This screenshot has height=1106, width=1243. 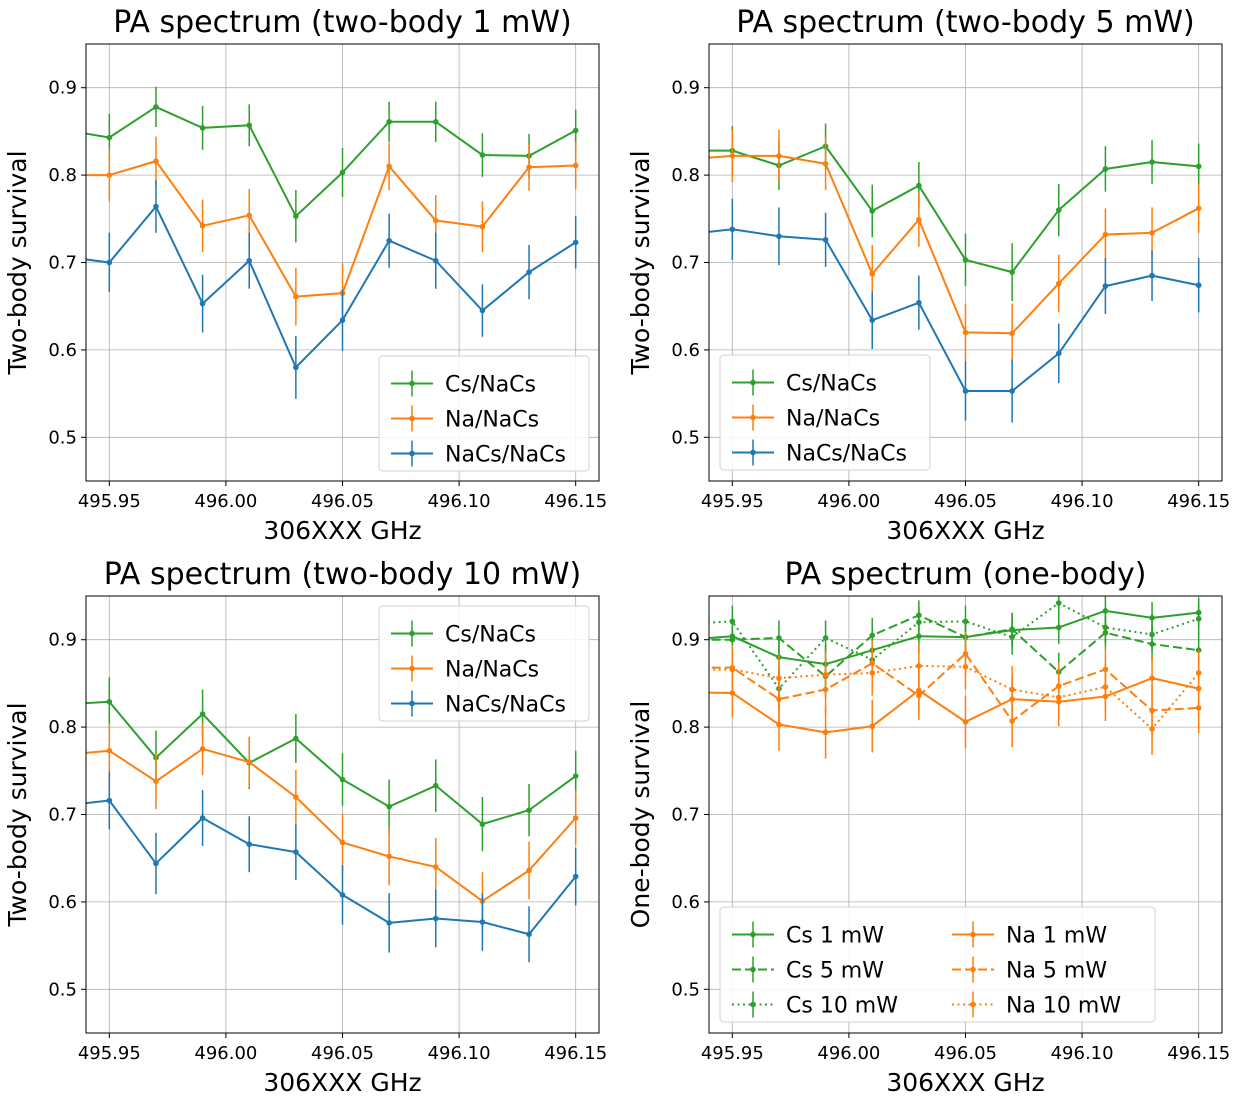 I want to click on legend-item-cs-nacs: Cs/NaCs, so click(x=463, y=384).